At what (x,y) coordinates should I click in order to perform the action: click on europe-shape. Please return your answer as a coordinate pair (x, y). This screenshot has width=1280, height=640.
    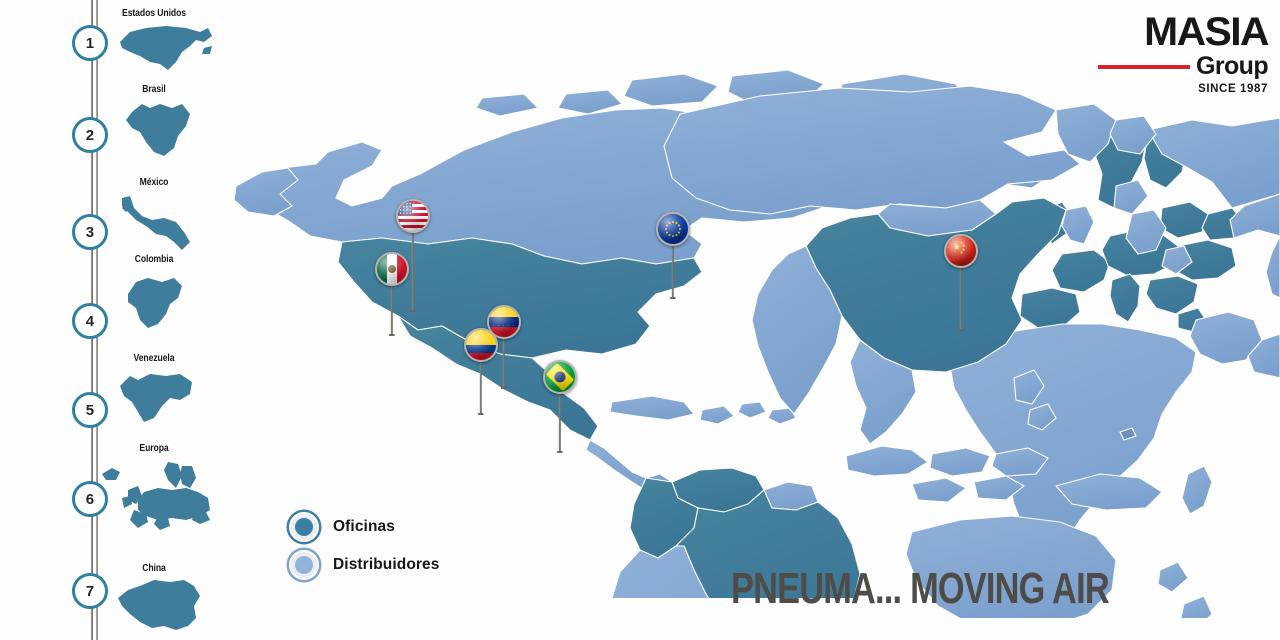
    Looking at the image, I should click on (156, 495).